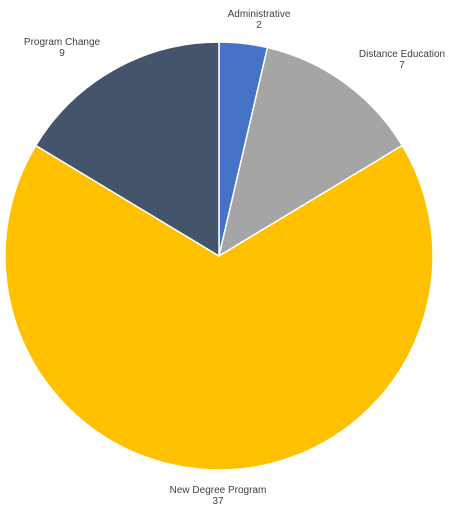 Image resolution: width=450 pixels, height=510 pixels. Describe the element at coordinates (62, 53) in the screenshot. I see `data-label-value: 9` at that location.